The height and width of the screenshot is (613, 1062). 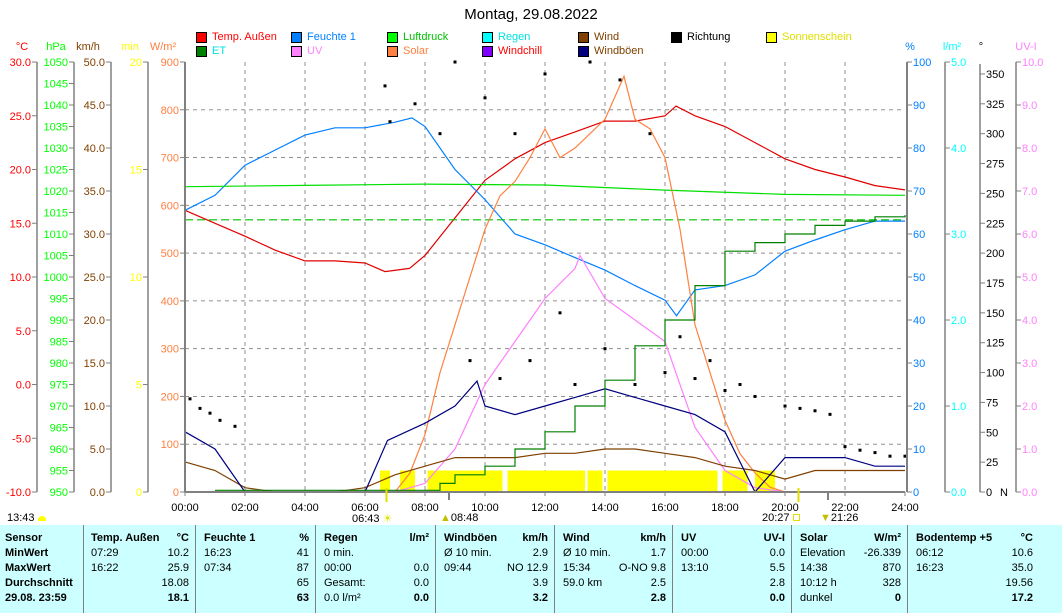 I want to click on axis-tick-label: 990, so click(x=59, y=321).